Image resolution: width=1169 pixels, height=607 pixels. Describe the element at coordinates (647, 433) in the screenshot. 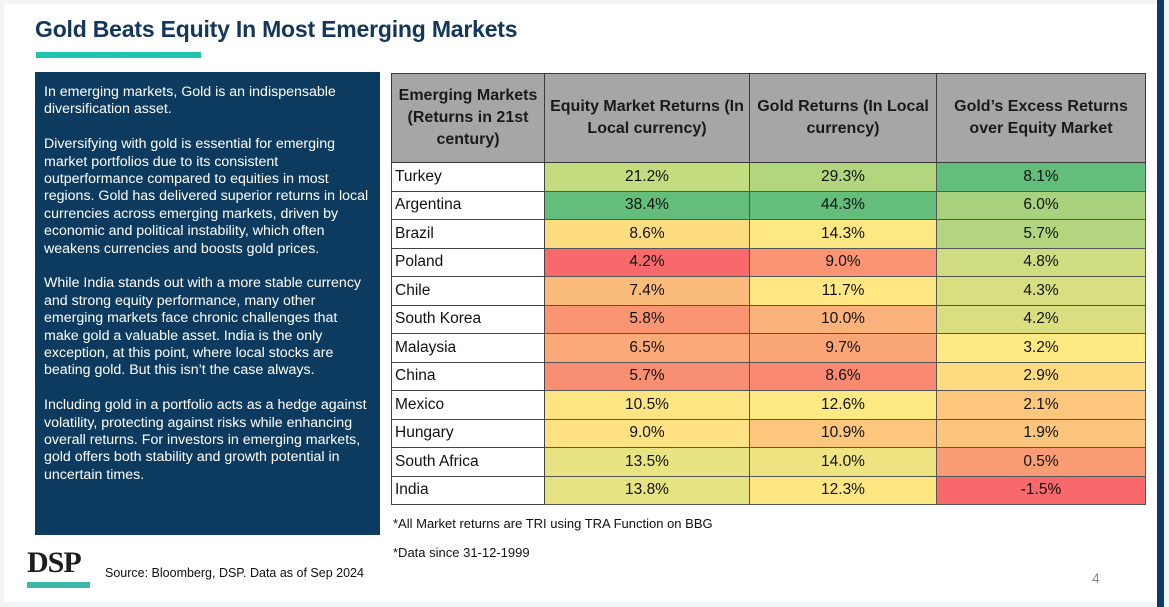

I see `cell-equity-return: 9.0%` at that location.